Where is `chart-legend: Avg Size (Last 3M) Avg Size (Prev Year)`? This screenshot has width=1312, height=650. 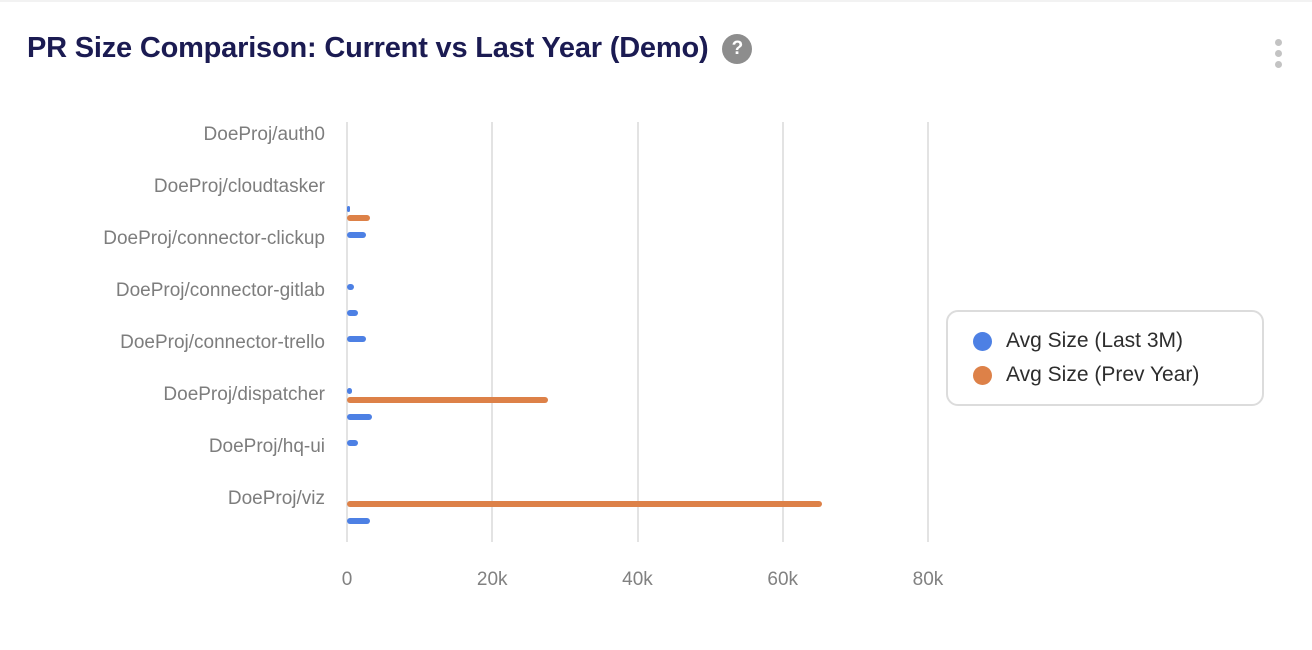
chart-legend: Avg Size (Last 3M) Avg Size (Prev Year) is located at coordinates (1105, 358).